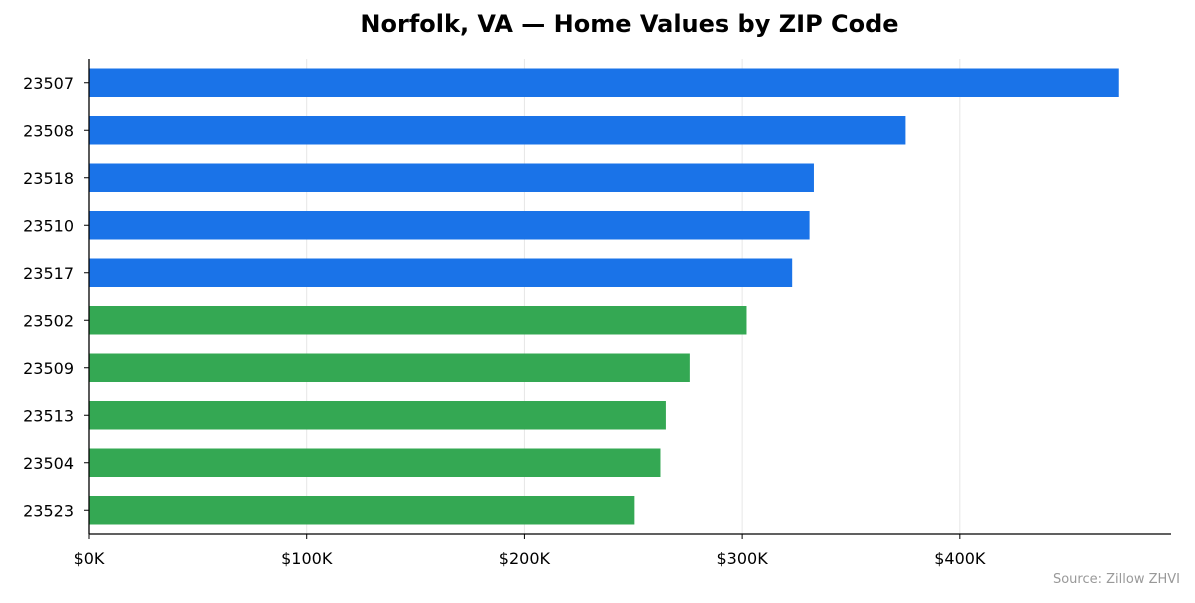 This screenshot has width=1195, height=603. Describe the element at coordinates (48, 178) in the screenshot. I see `y-tick-label: 23518` at that location.